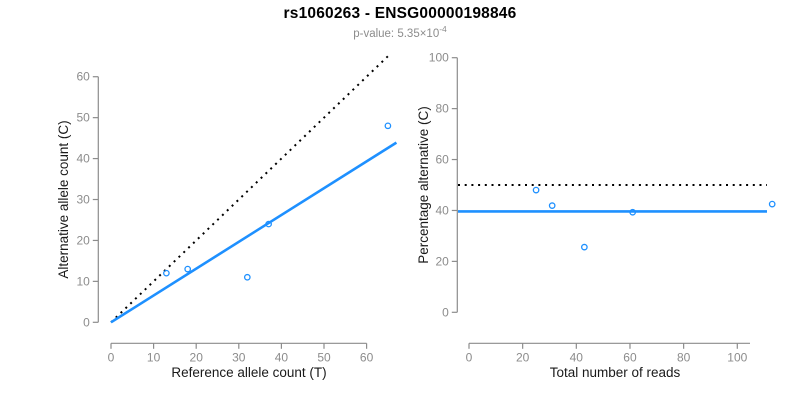 This screenshot has width=800, height=400. Describe the element at coordinates (396, 33) in the screenshot. I see `pvalue-text: p-value: 5.35×10` at that location.